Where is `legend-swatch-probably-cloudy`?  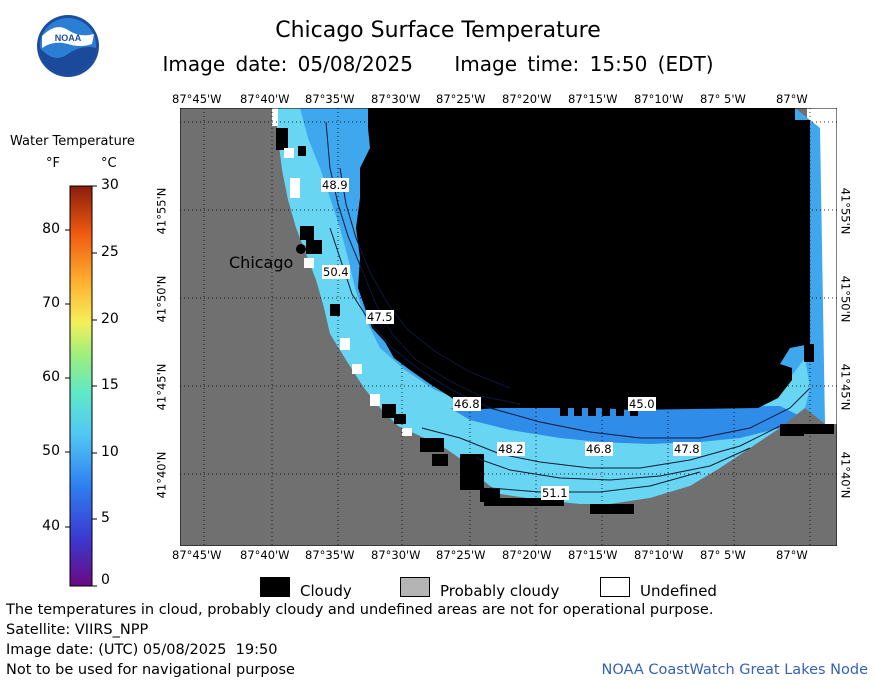 legend-swatch-probably-cloudy is located at coordinates (415, 587).